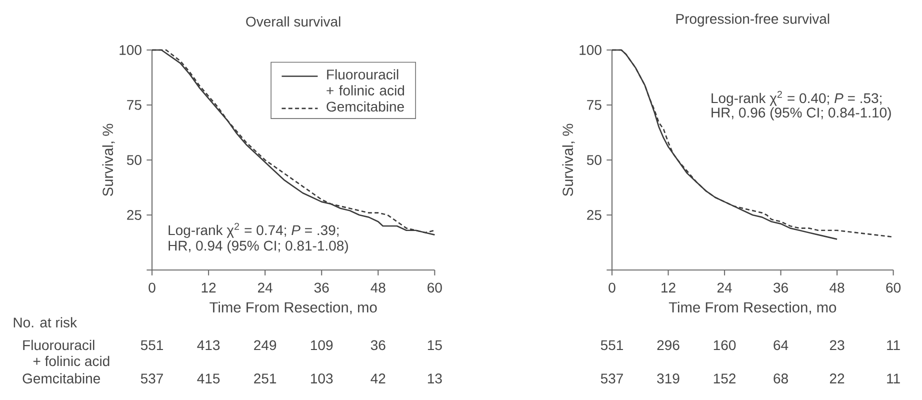 This screenshot has height=400, width=922. What do you see at coordinates (253, 230) in the screenshot?
I see `annotation: Log-rank χ$^{2}$ = 0.74; P = .39;` at bounding box center [253, 230].